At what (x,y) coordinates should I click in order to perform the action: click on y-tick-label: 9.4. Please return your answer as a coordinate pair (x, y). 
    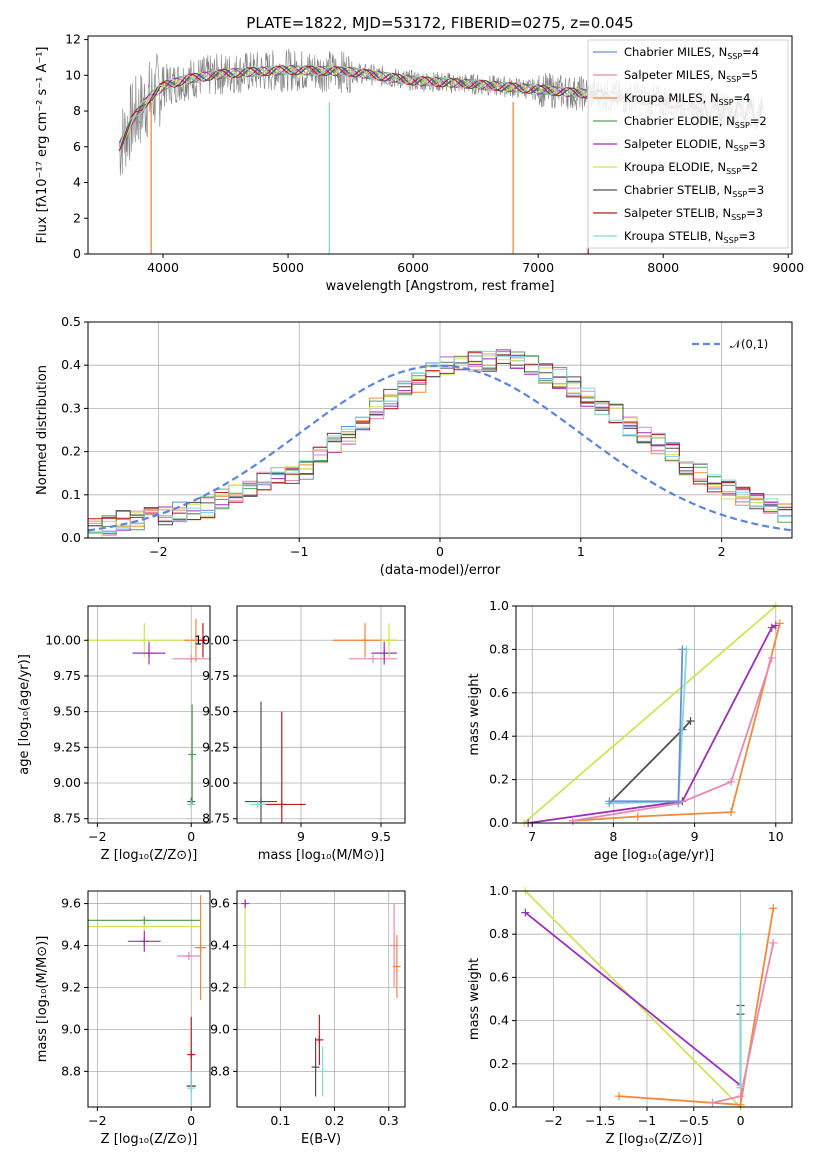
    Looking at the image, I should click on (71, 945).